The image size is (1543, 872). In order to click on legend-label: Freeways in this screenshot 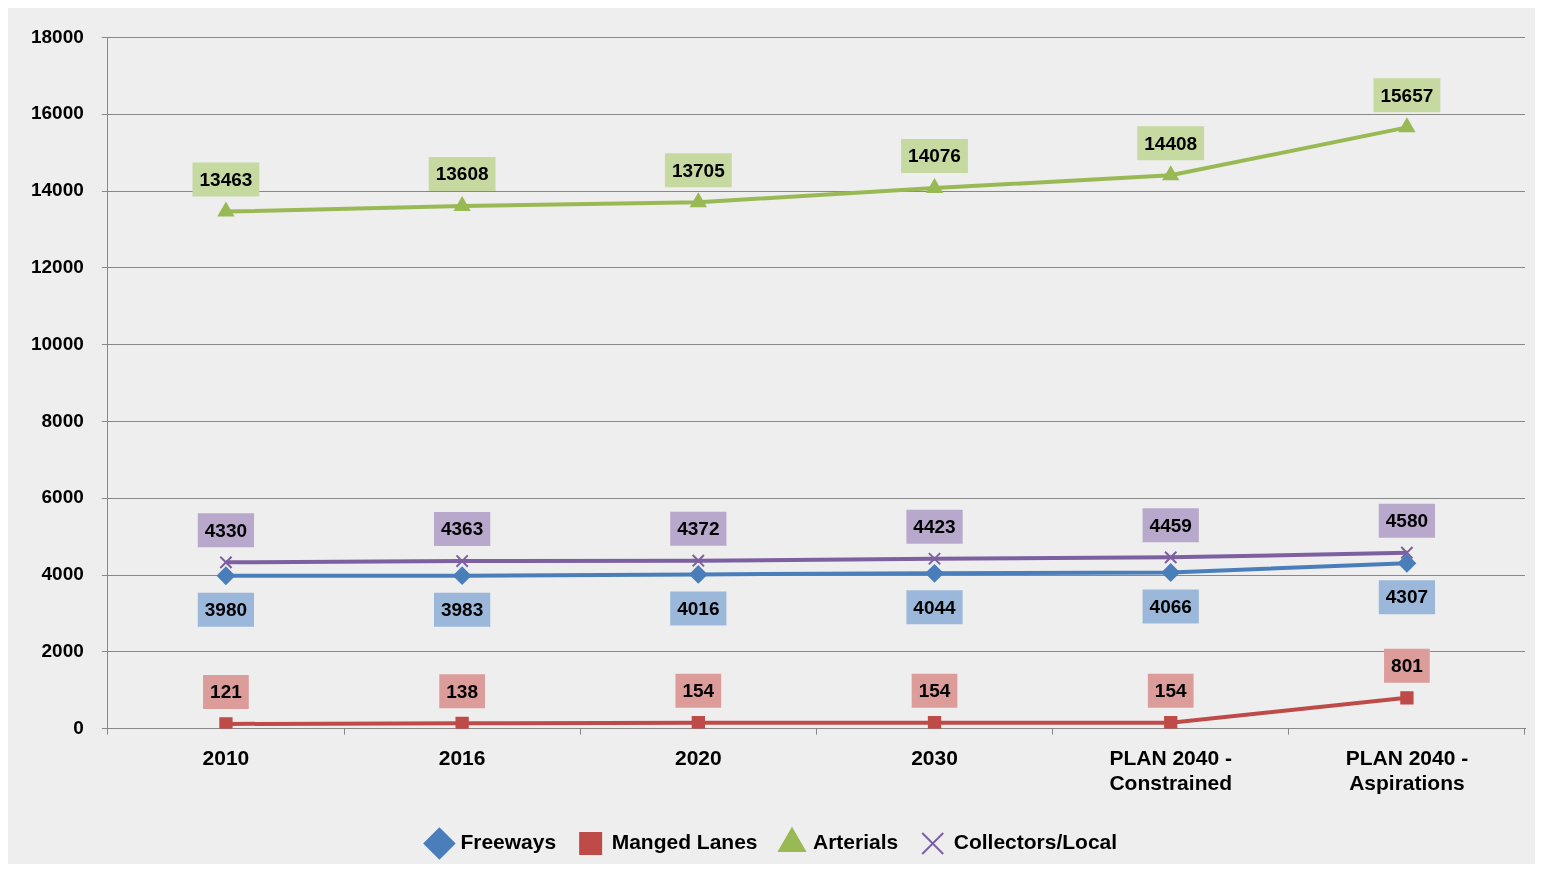, I will do `click(508, 842)`.